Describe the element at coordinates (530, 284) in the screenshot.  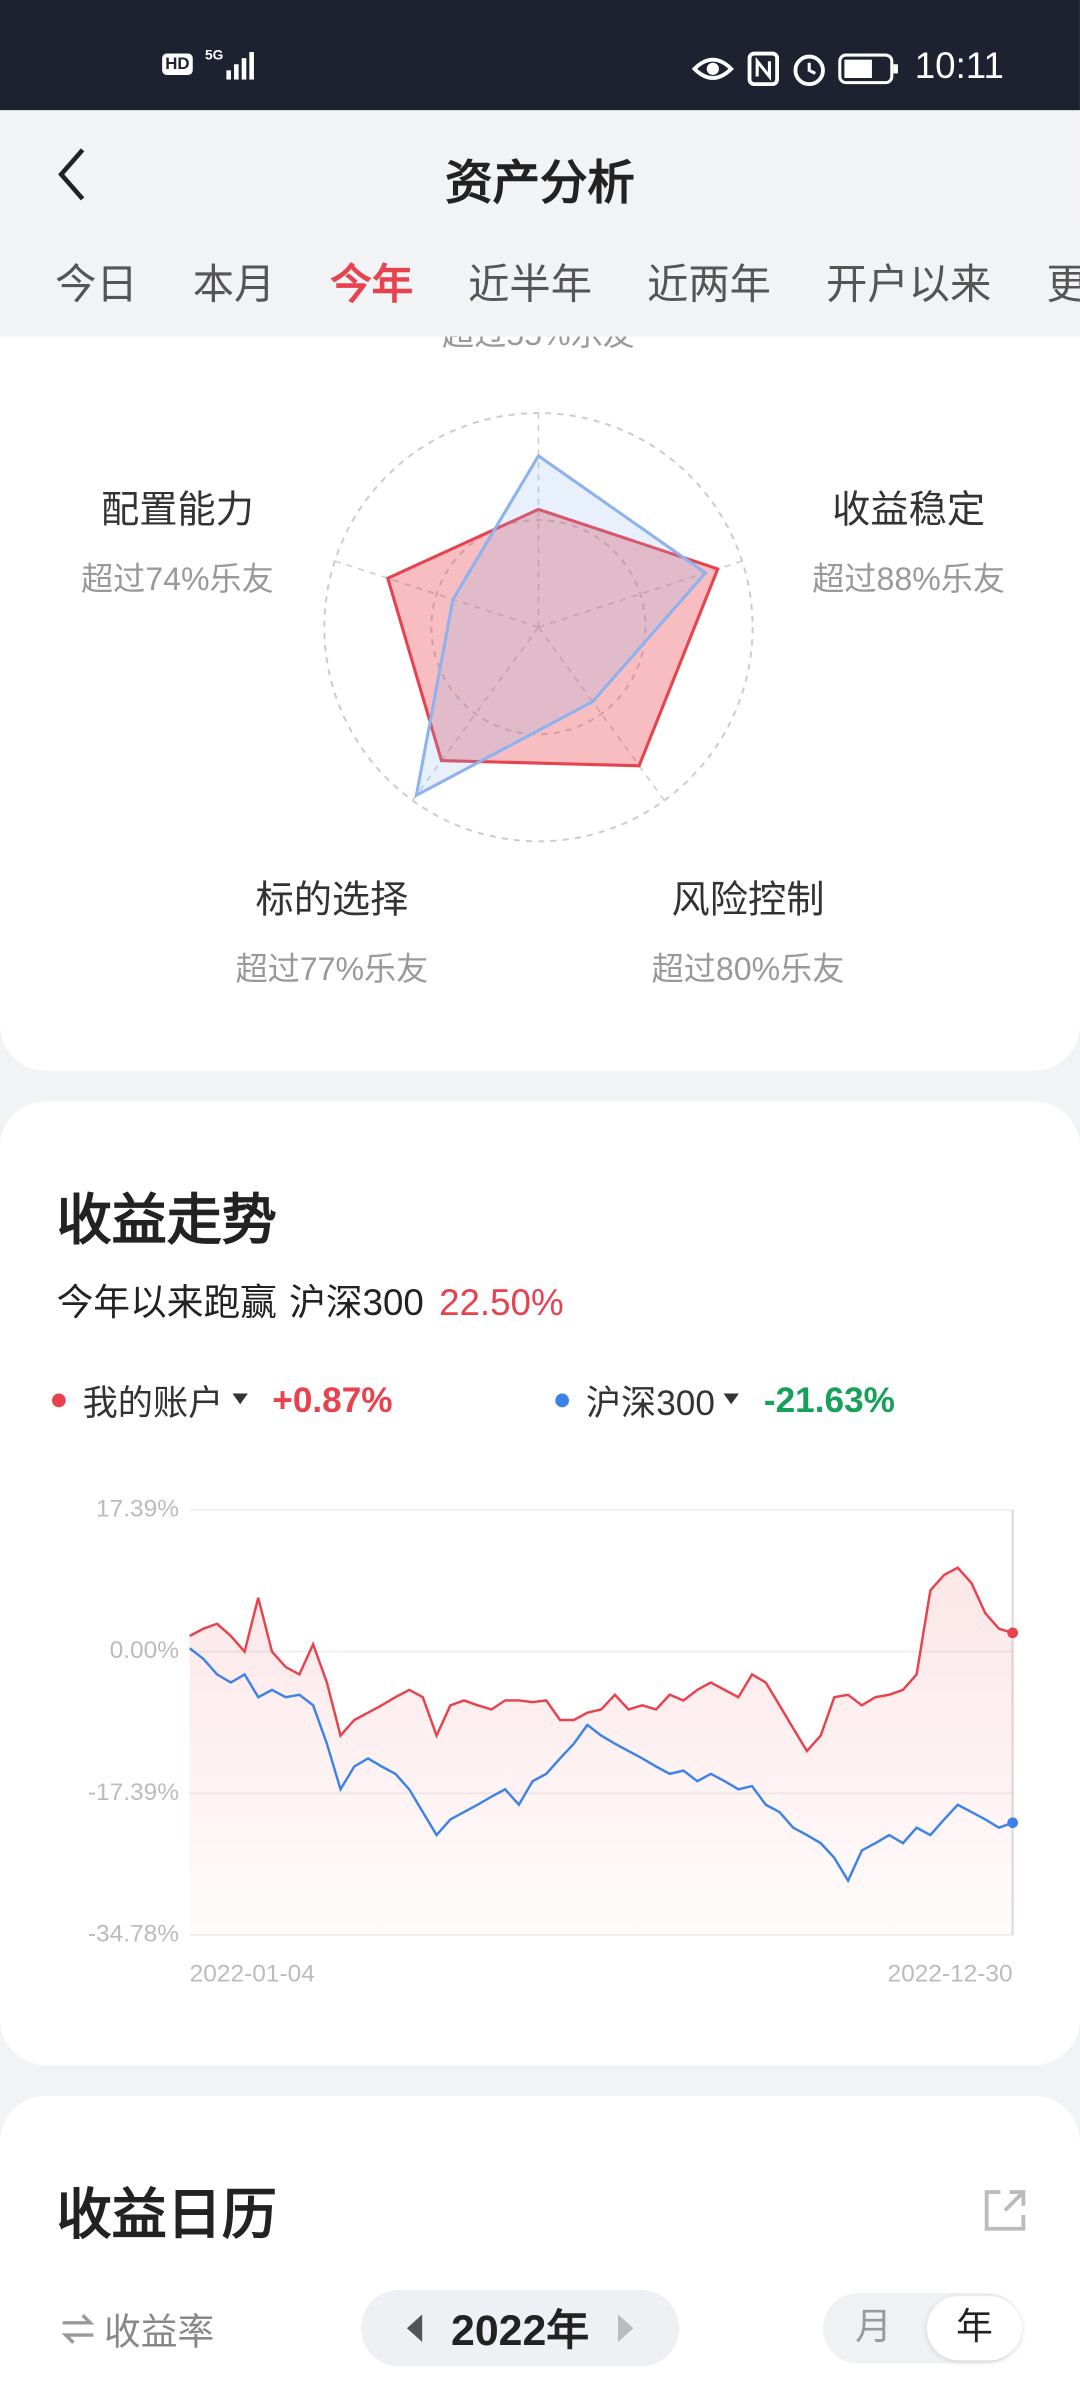
I see `tab: 近半年` at that location.